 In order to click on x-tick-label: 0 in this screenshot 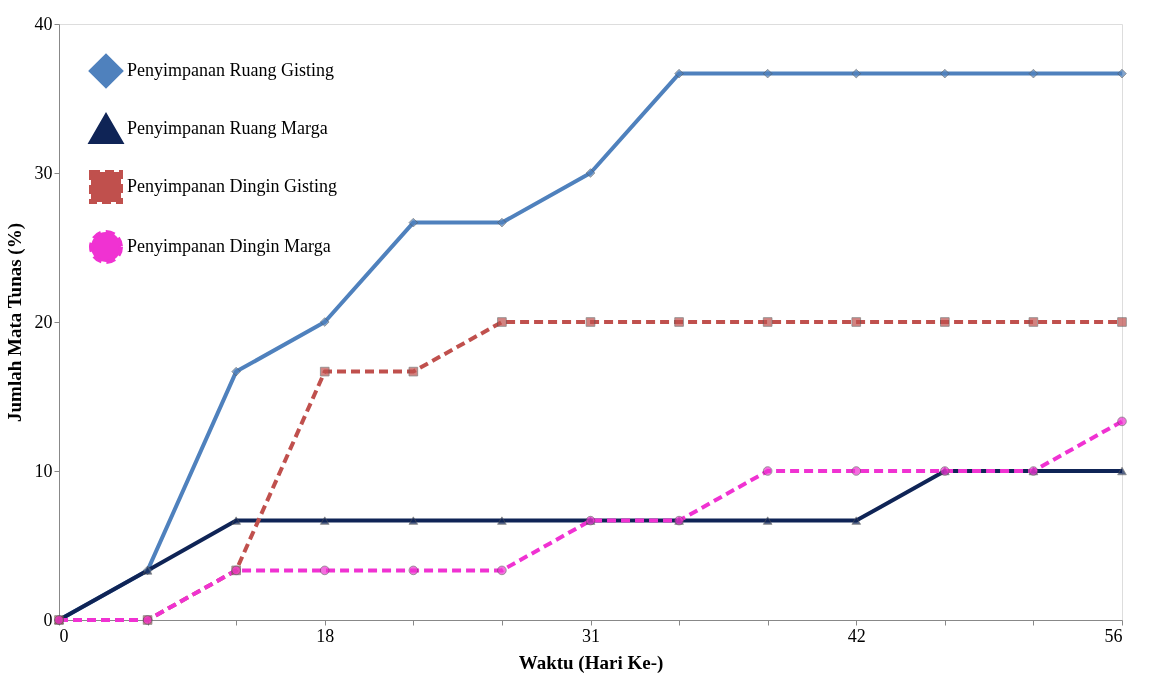, I will do `click(64, 635)`.